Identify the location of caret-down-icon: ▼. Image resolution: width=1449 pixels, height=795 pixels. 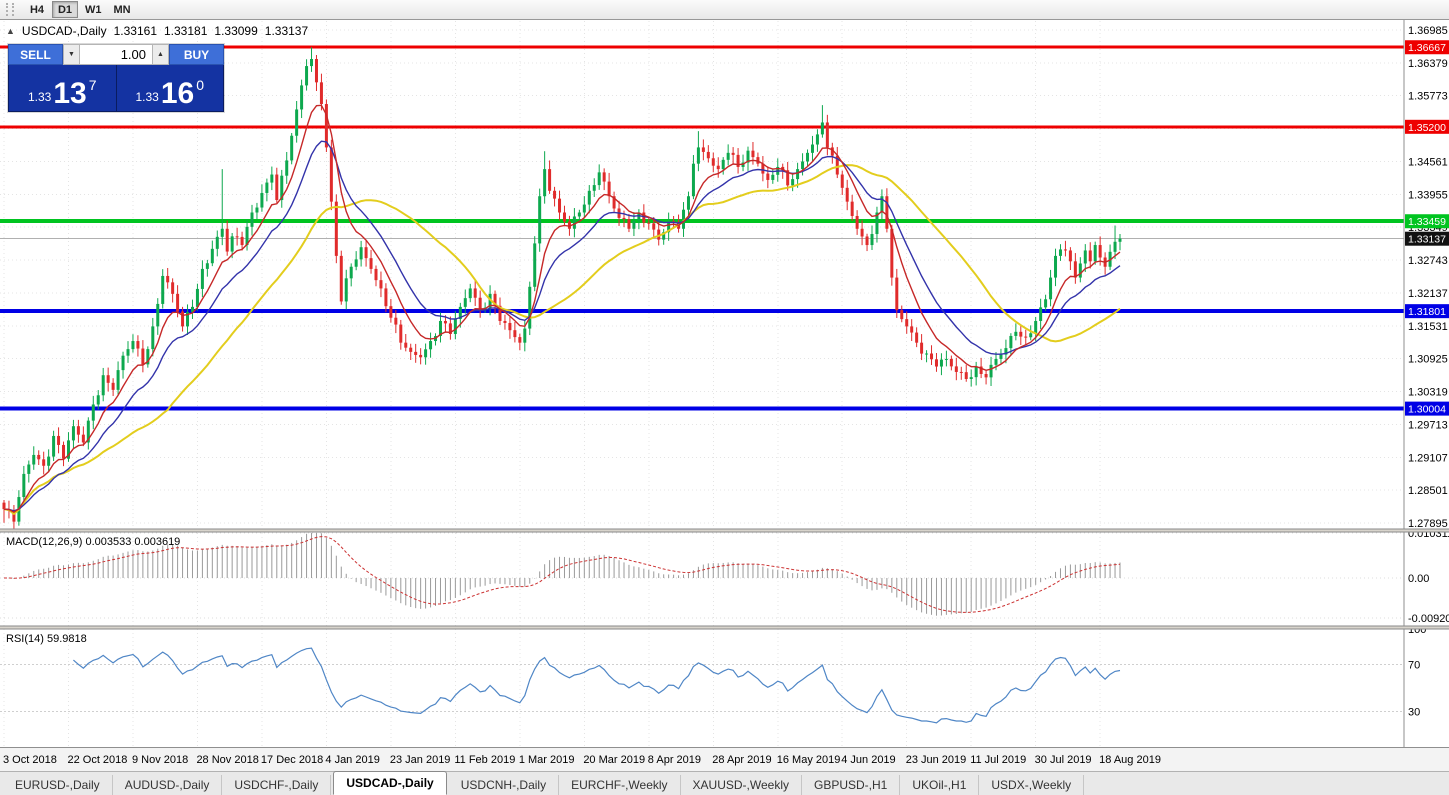
(71, 54).